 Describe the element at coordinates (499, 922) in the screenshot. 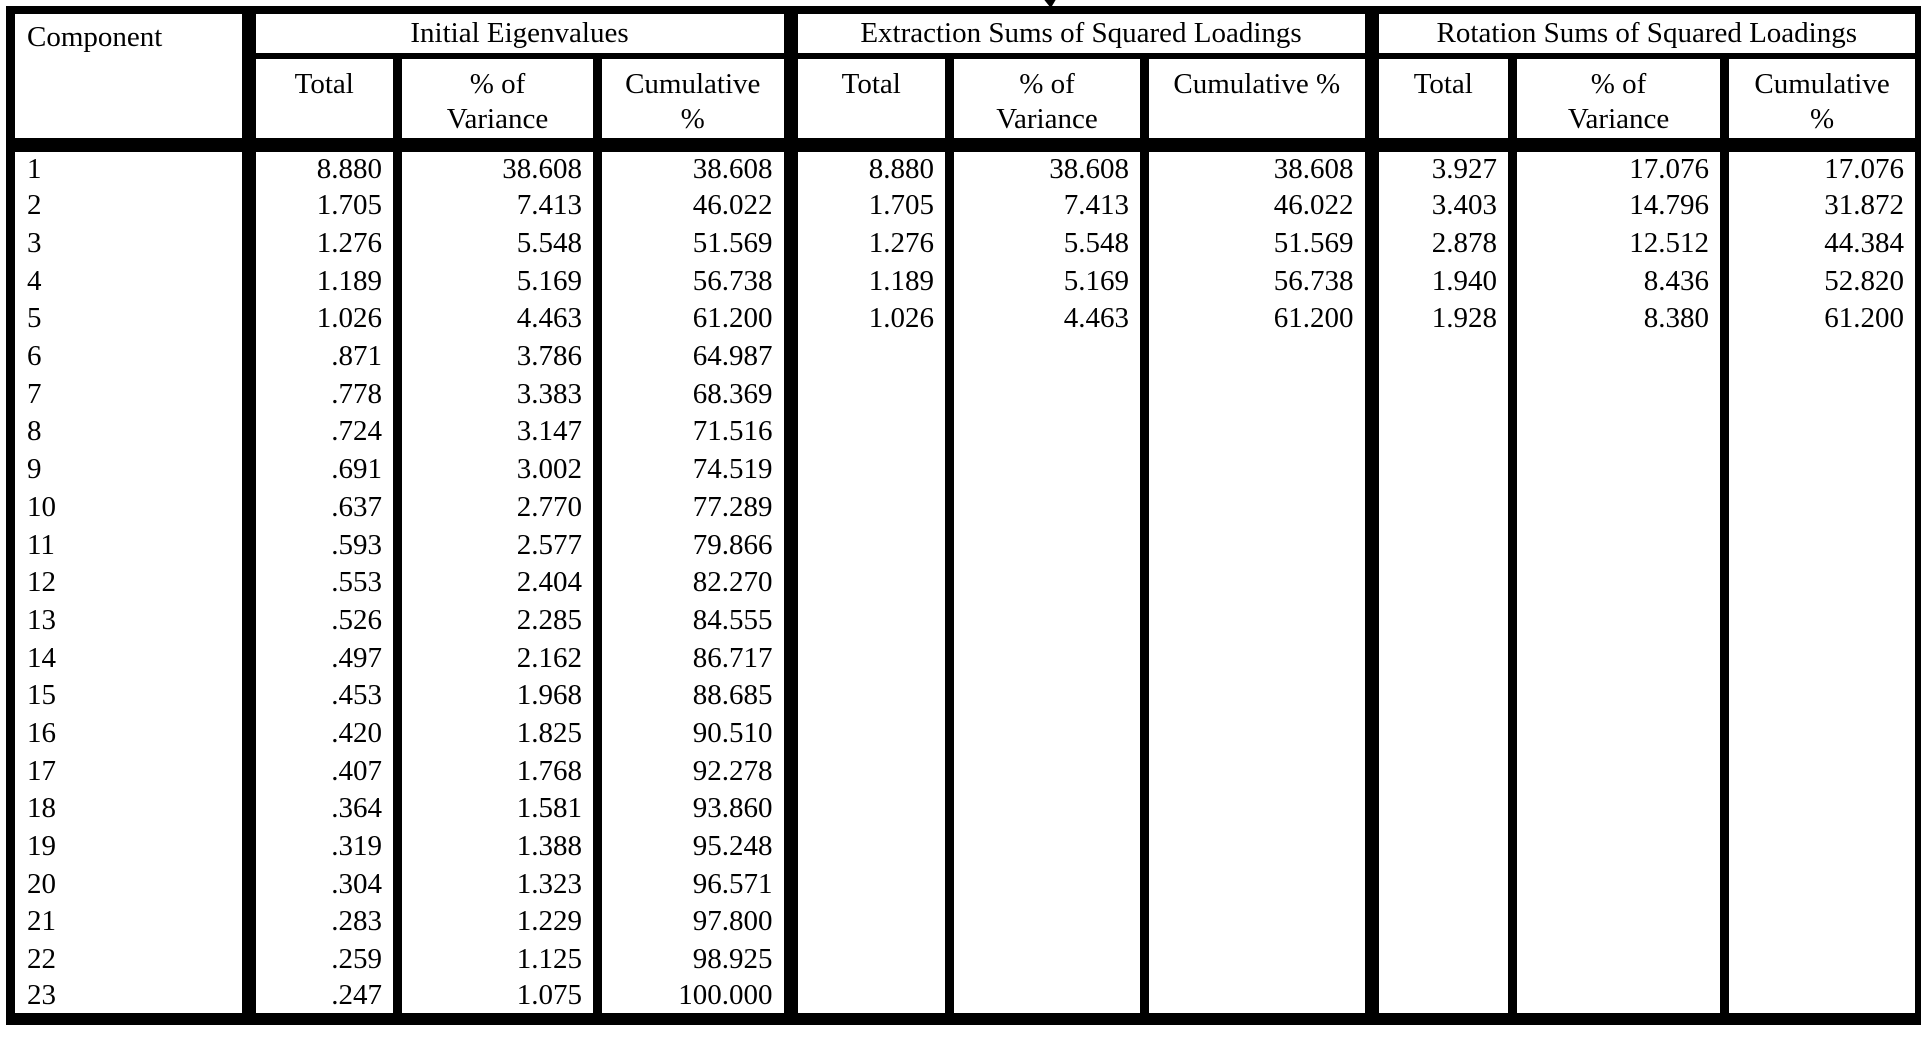

I see `initial-pct-variance-cell: 1.229` at that location.